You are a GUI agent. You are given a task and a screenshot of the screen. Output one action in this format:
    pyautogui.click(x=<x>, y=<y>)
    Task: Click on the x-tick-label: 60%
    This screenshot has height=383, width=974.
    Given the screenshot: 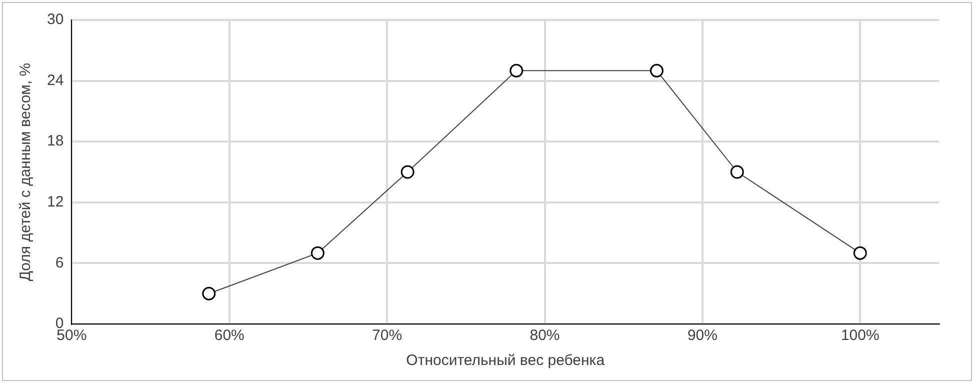 What is the action you would take?
    pyautogui.click(x=229, y=335)
    